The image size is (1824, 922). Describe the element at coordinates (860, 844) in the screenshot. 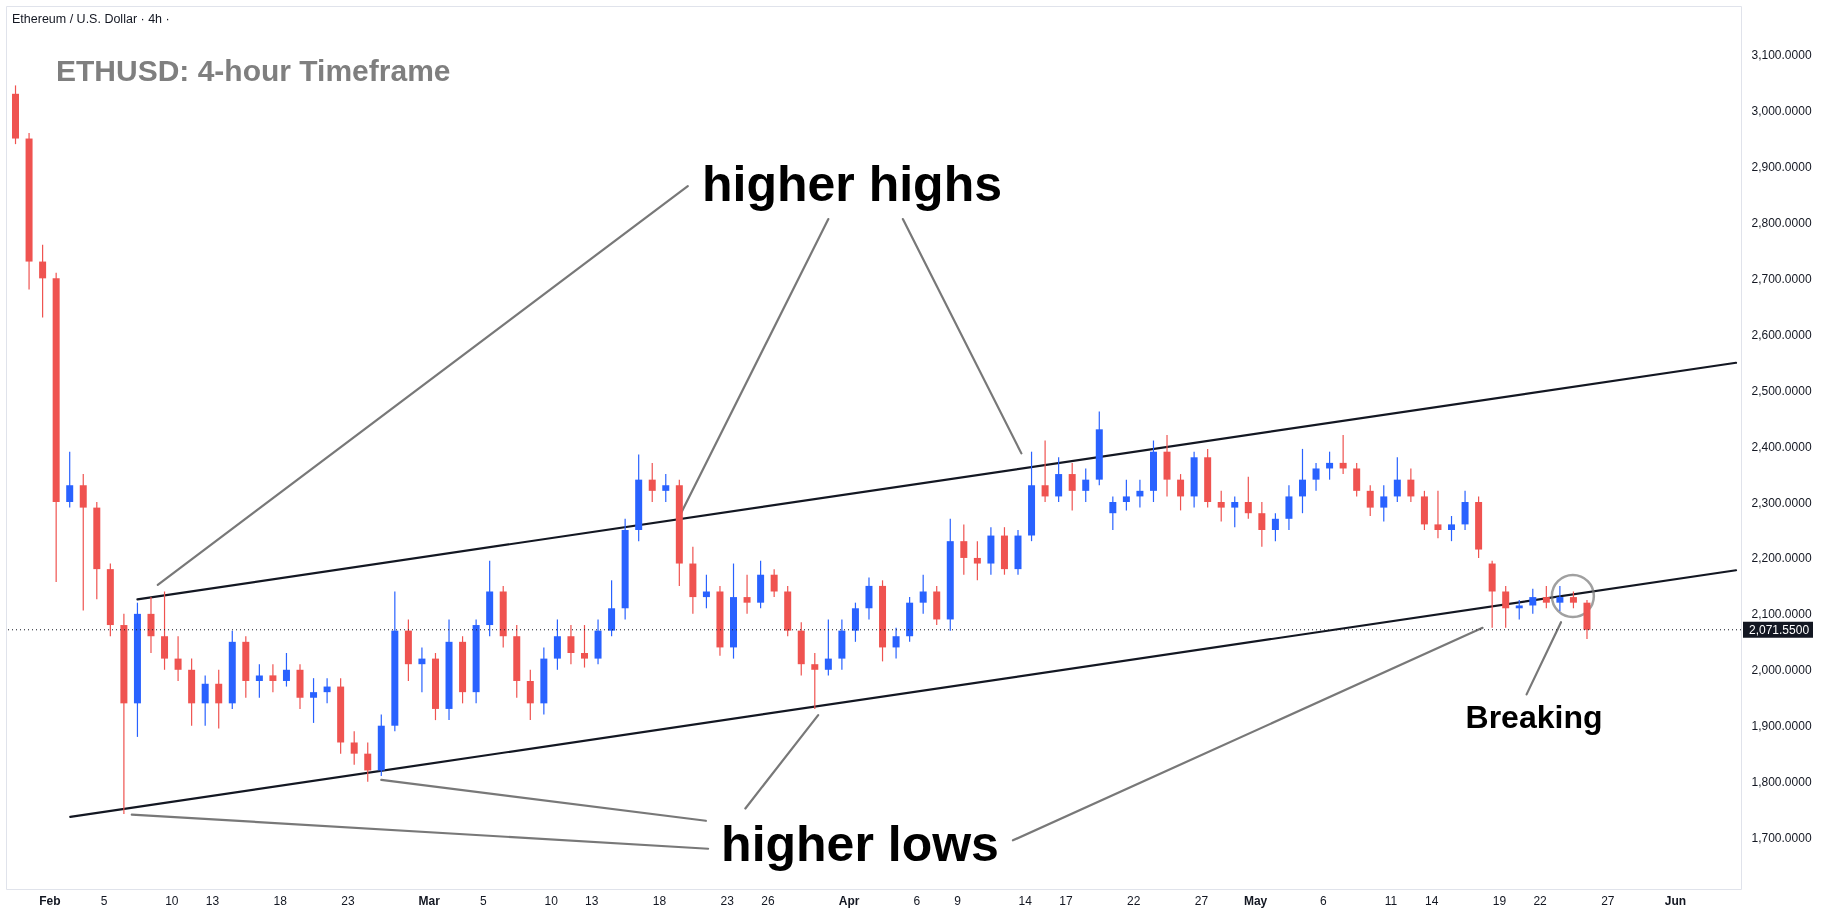

I see `annotation: higher lows` at that location.